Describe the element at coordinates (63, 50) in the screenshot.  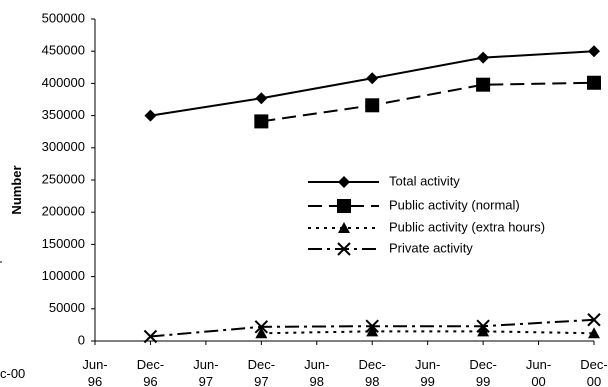
I see `y-tick-label: 450000` at that location.